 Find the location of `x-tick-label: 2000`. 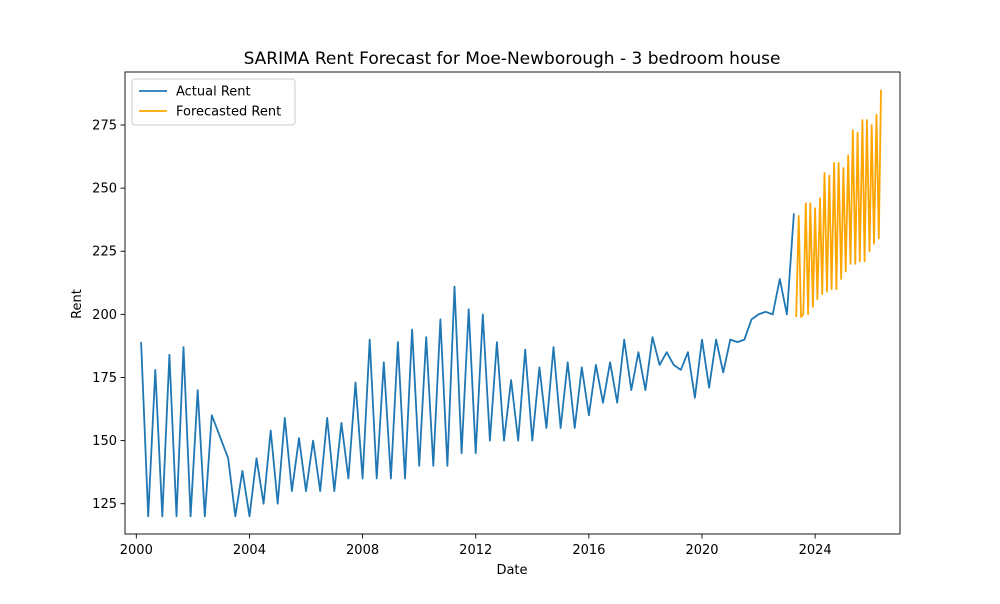

x-tick-label: 2000 is located at coordinates (136, 550).